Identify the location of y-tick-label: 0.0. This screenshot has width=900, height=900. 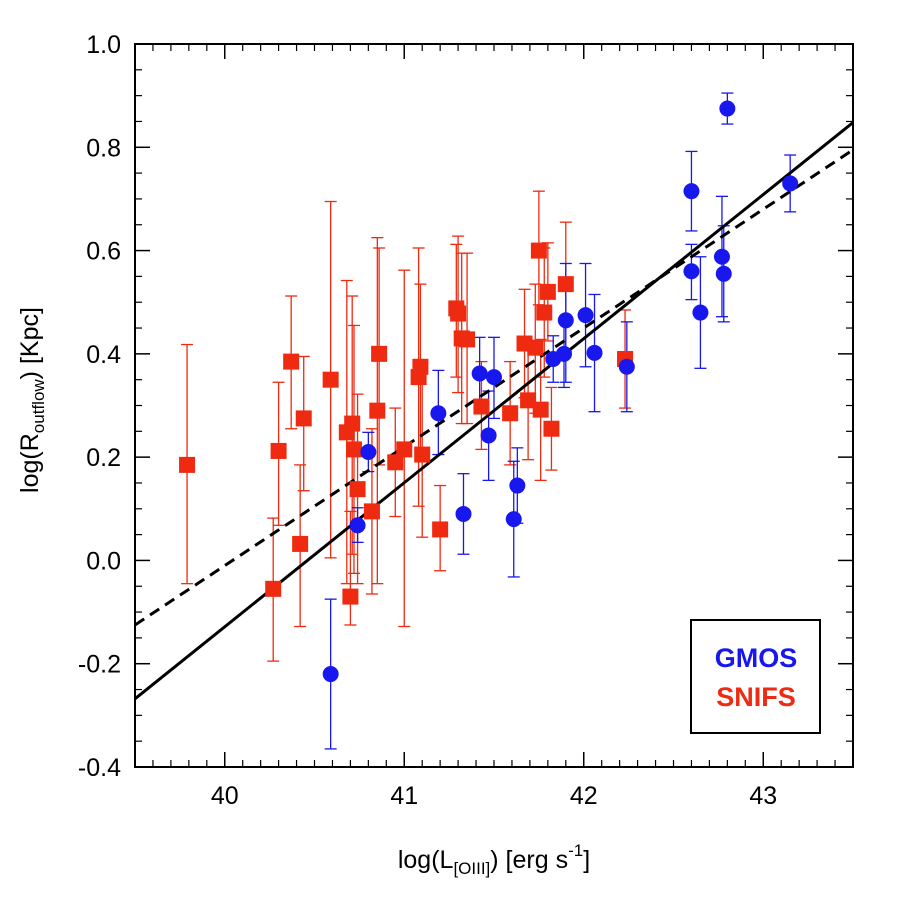
(103, 561).